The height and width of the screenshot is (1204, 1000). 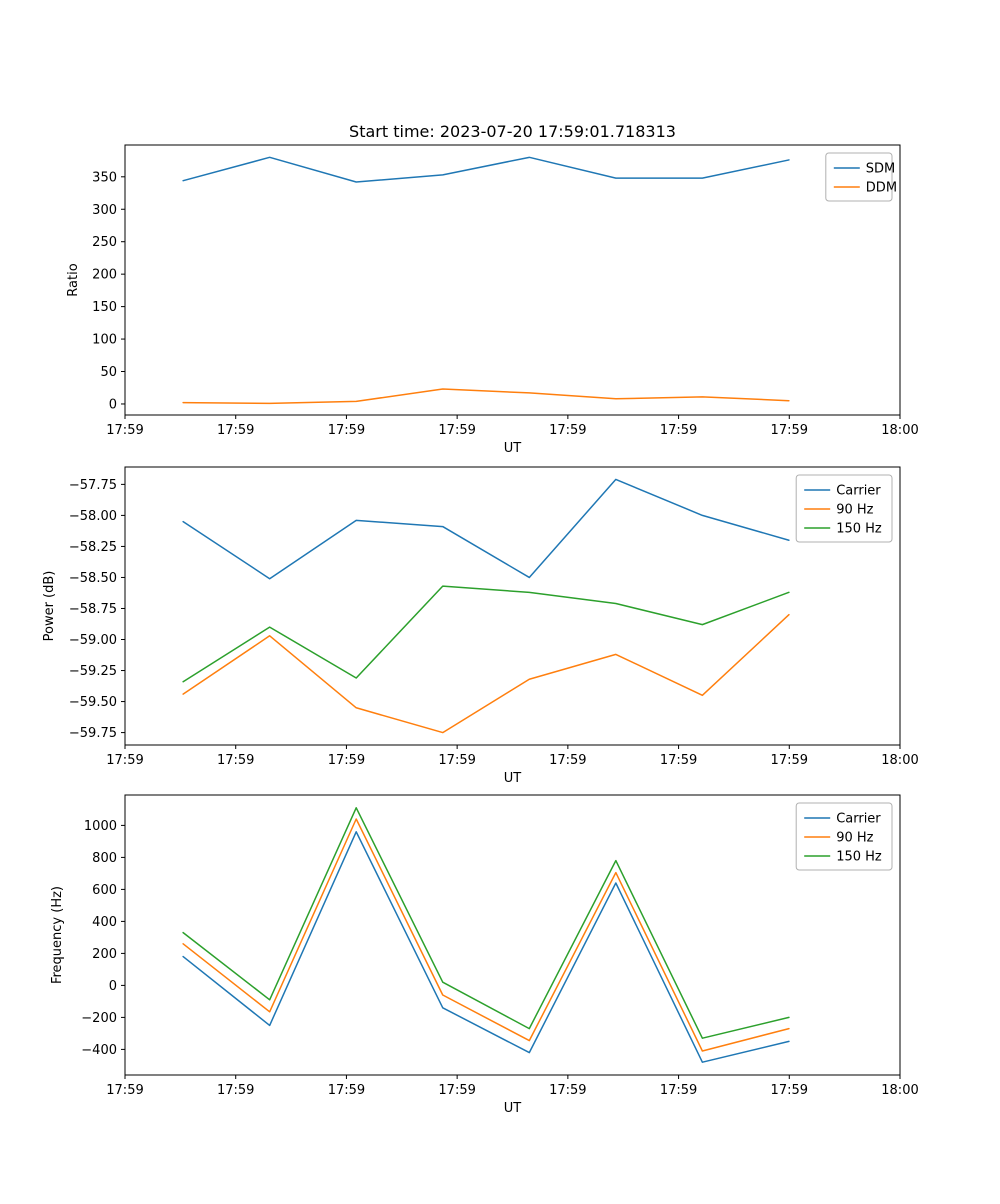 What do you see at coordinates (880, 169) in the screenshot?
I see `legend-label: SDM` at bounding box center [880, 169].